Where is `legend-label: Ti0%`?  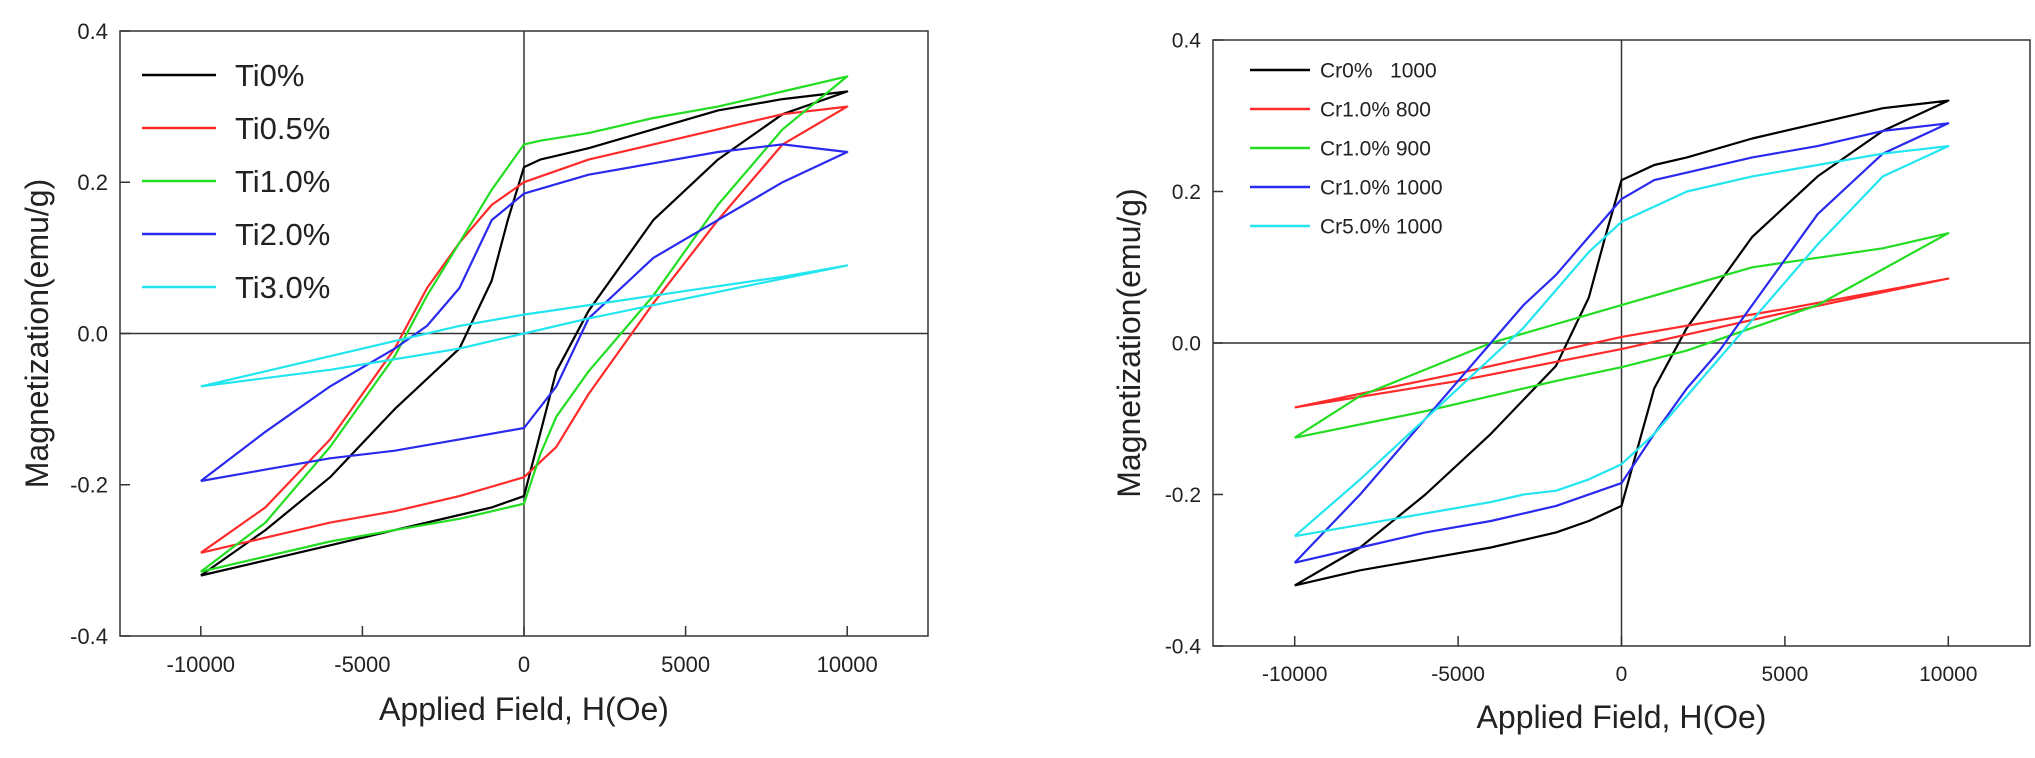 legend-label: Ti0% is located at coordinates (269, 75).